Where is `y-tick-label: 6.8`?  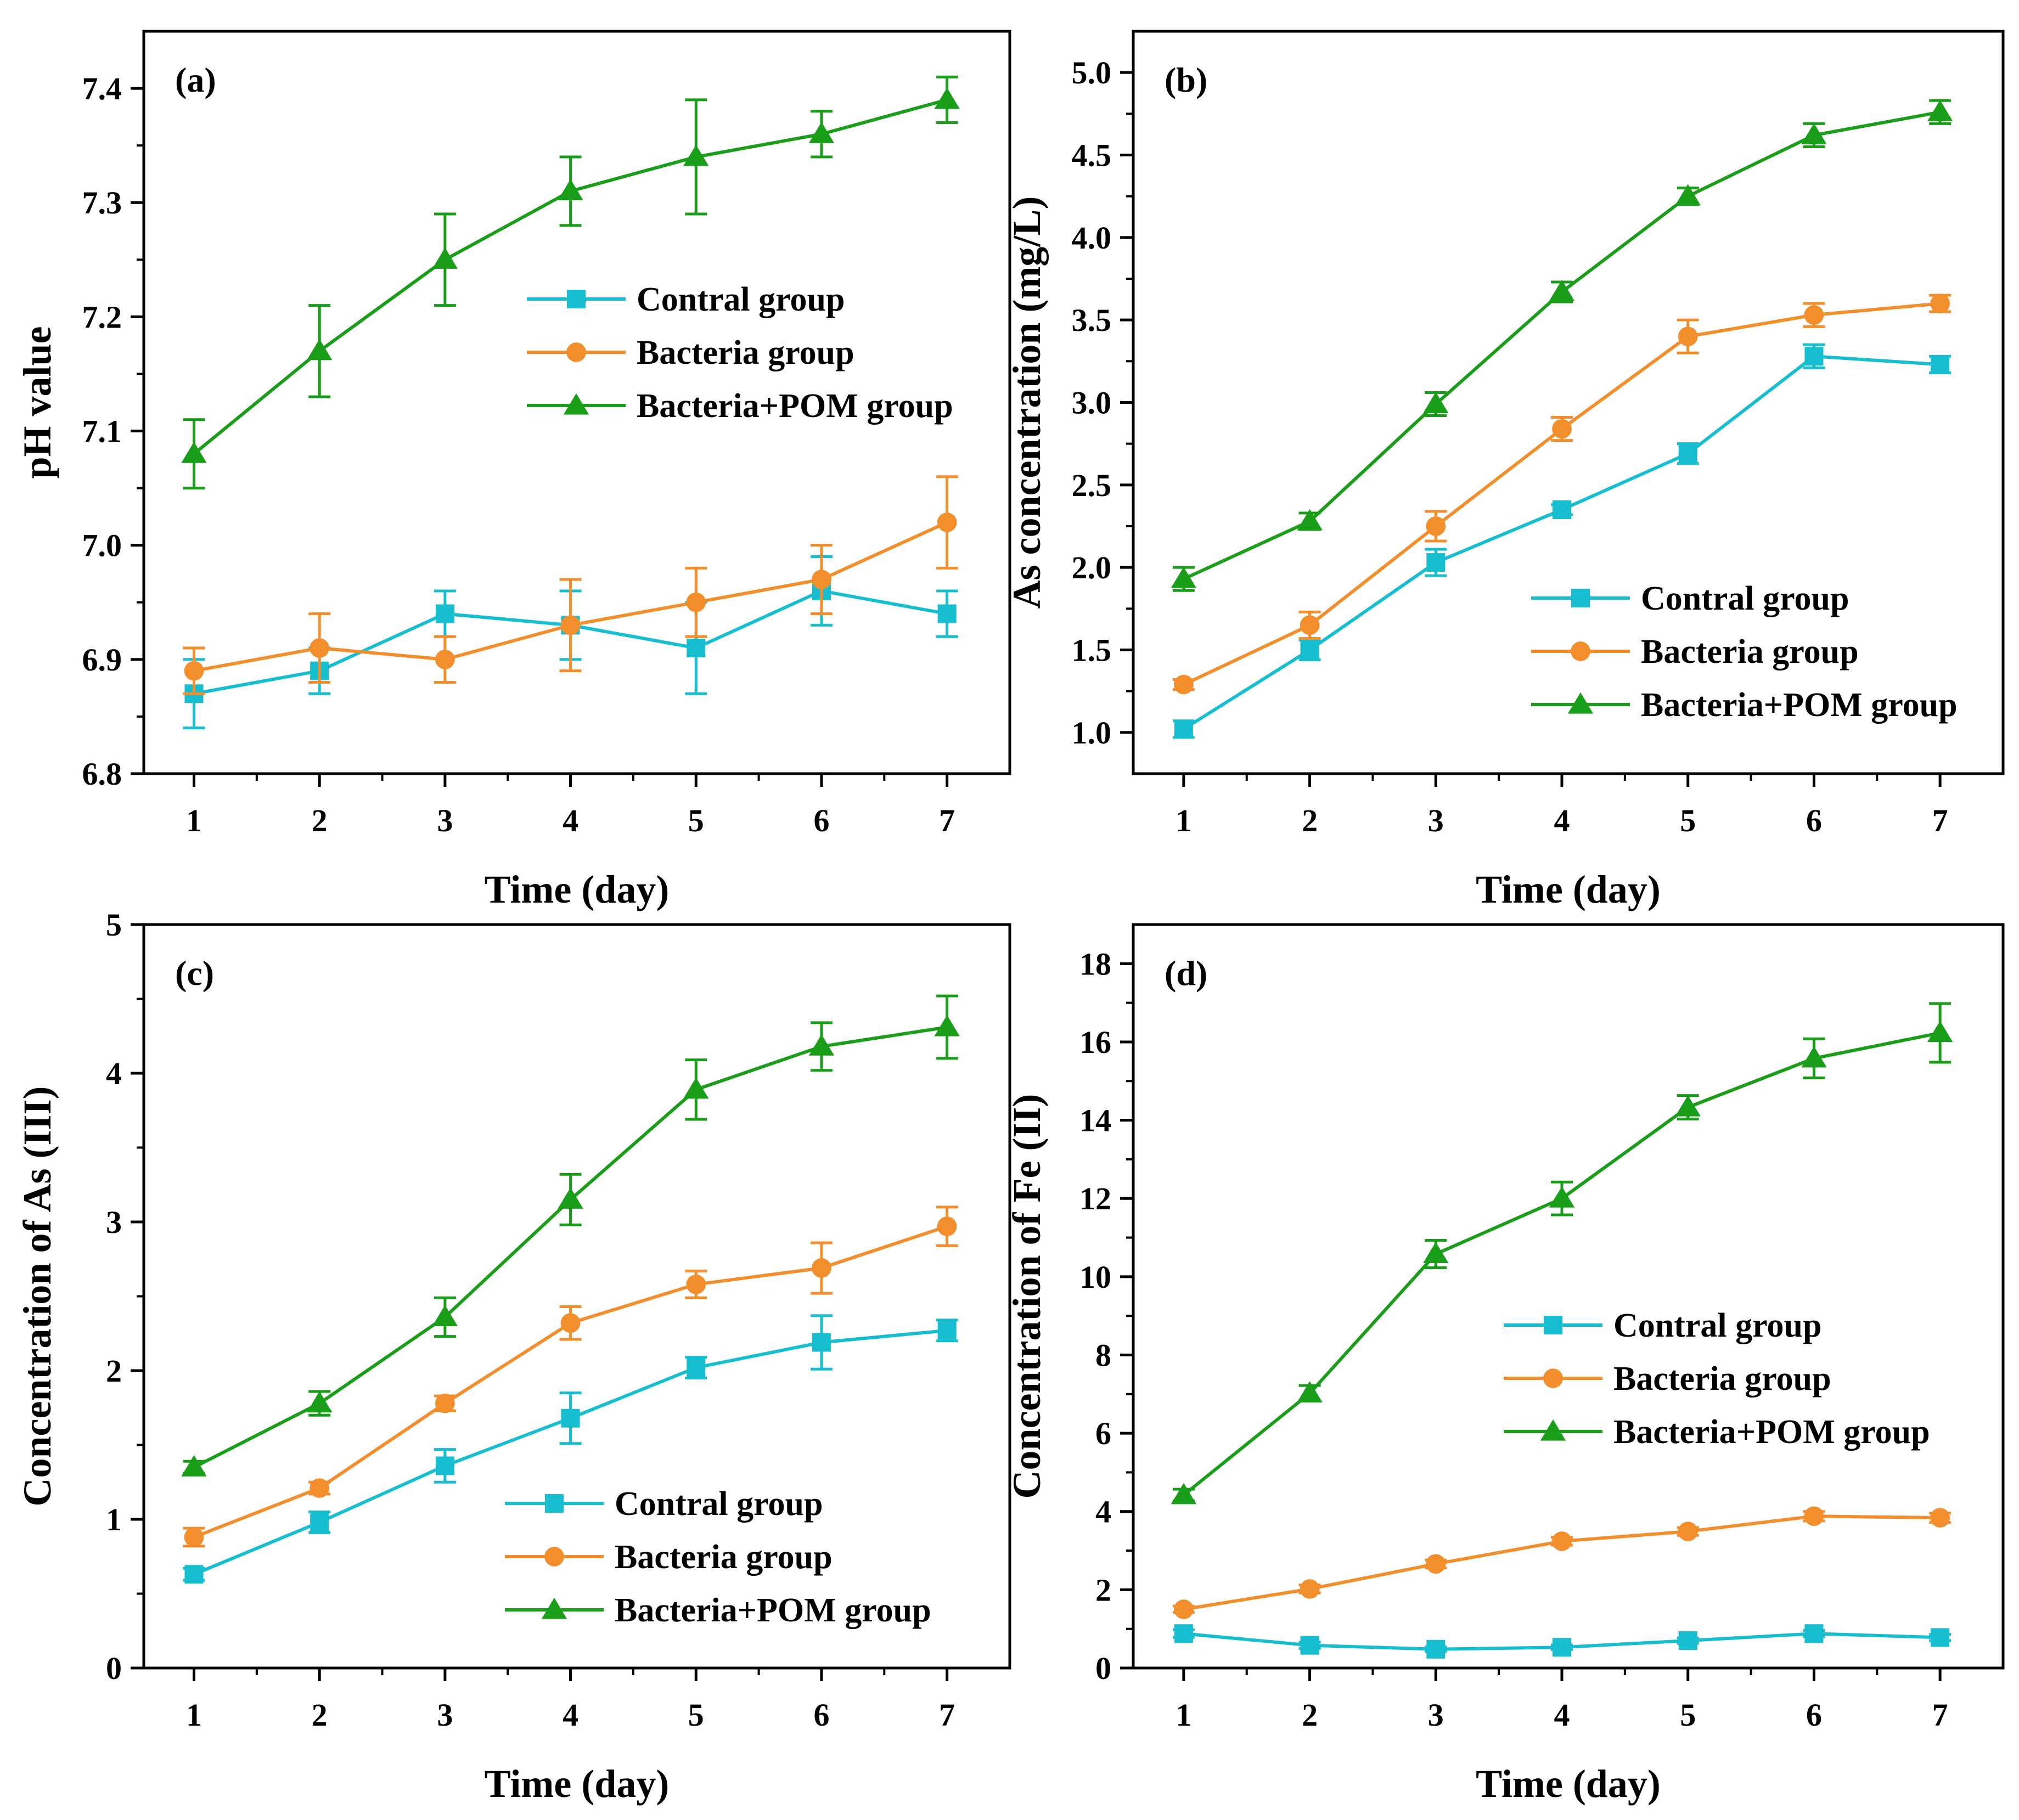
y-tick-label: 6.8 is located at coordinates (102, 774).